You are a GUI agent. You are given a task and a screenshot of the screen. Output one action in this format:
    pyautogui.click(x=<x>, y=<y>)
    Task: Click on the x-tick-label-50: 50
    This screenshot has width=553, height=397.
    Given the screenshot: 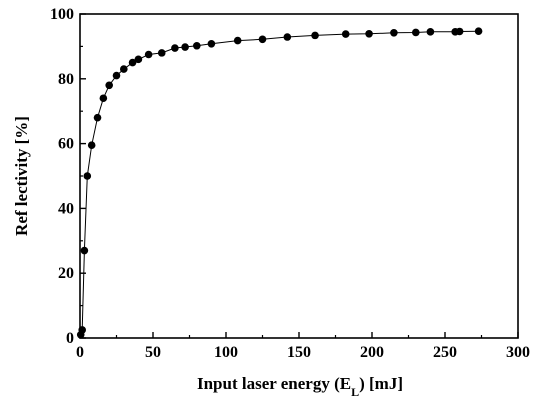 What is the action you would take?
    pyautogui.click(x=153, y=352)
    